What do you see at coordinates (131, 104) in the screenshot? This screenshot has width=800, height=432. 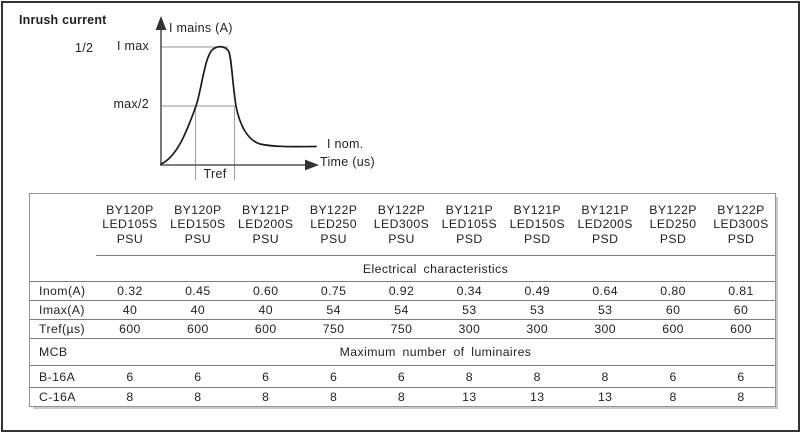 I see `half-max-label: max/2` at bounding box center [131, 104].